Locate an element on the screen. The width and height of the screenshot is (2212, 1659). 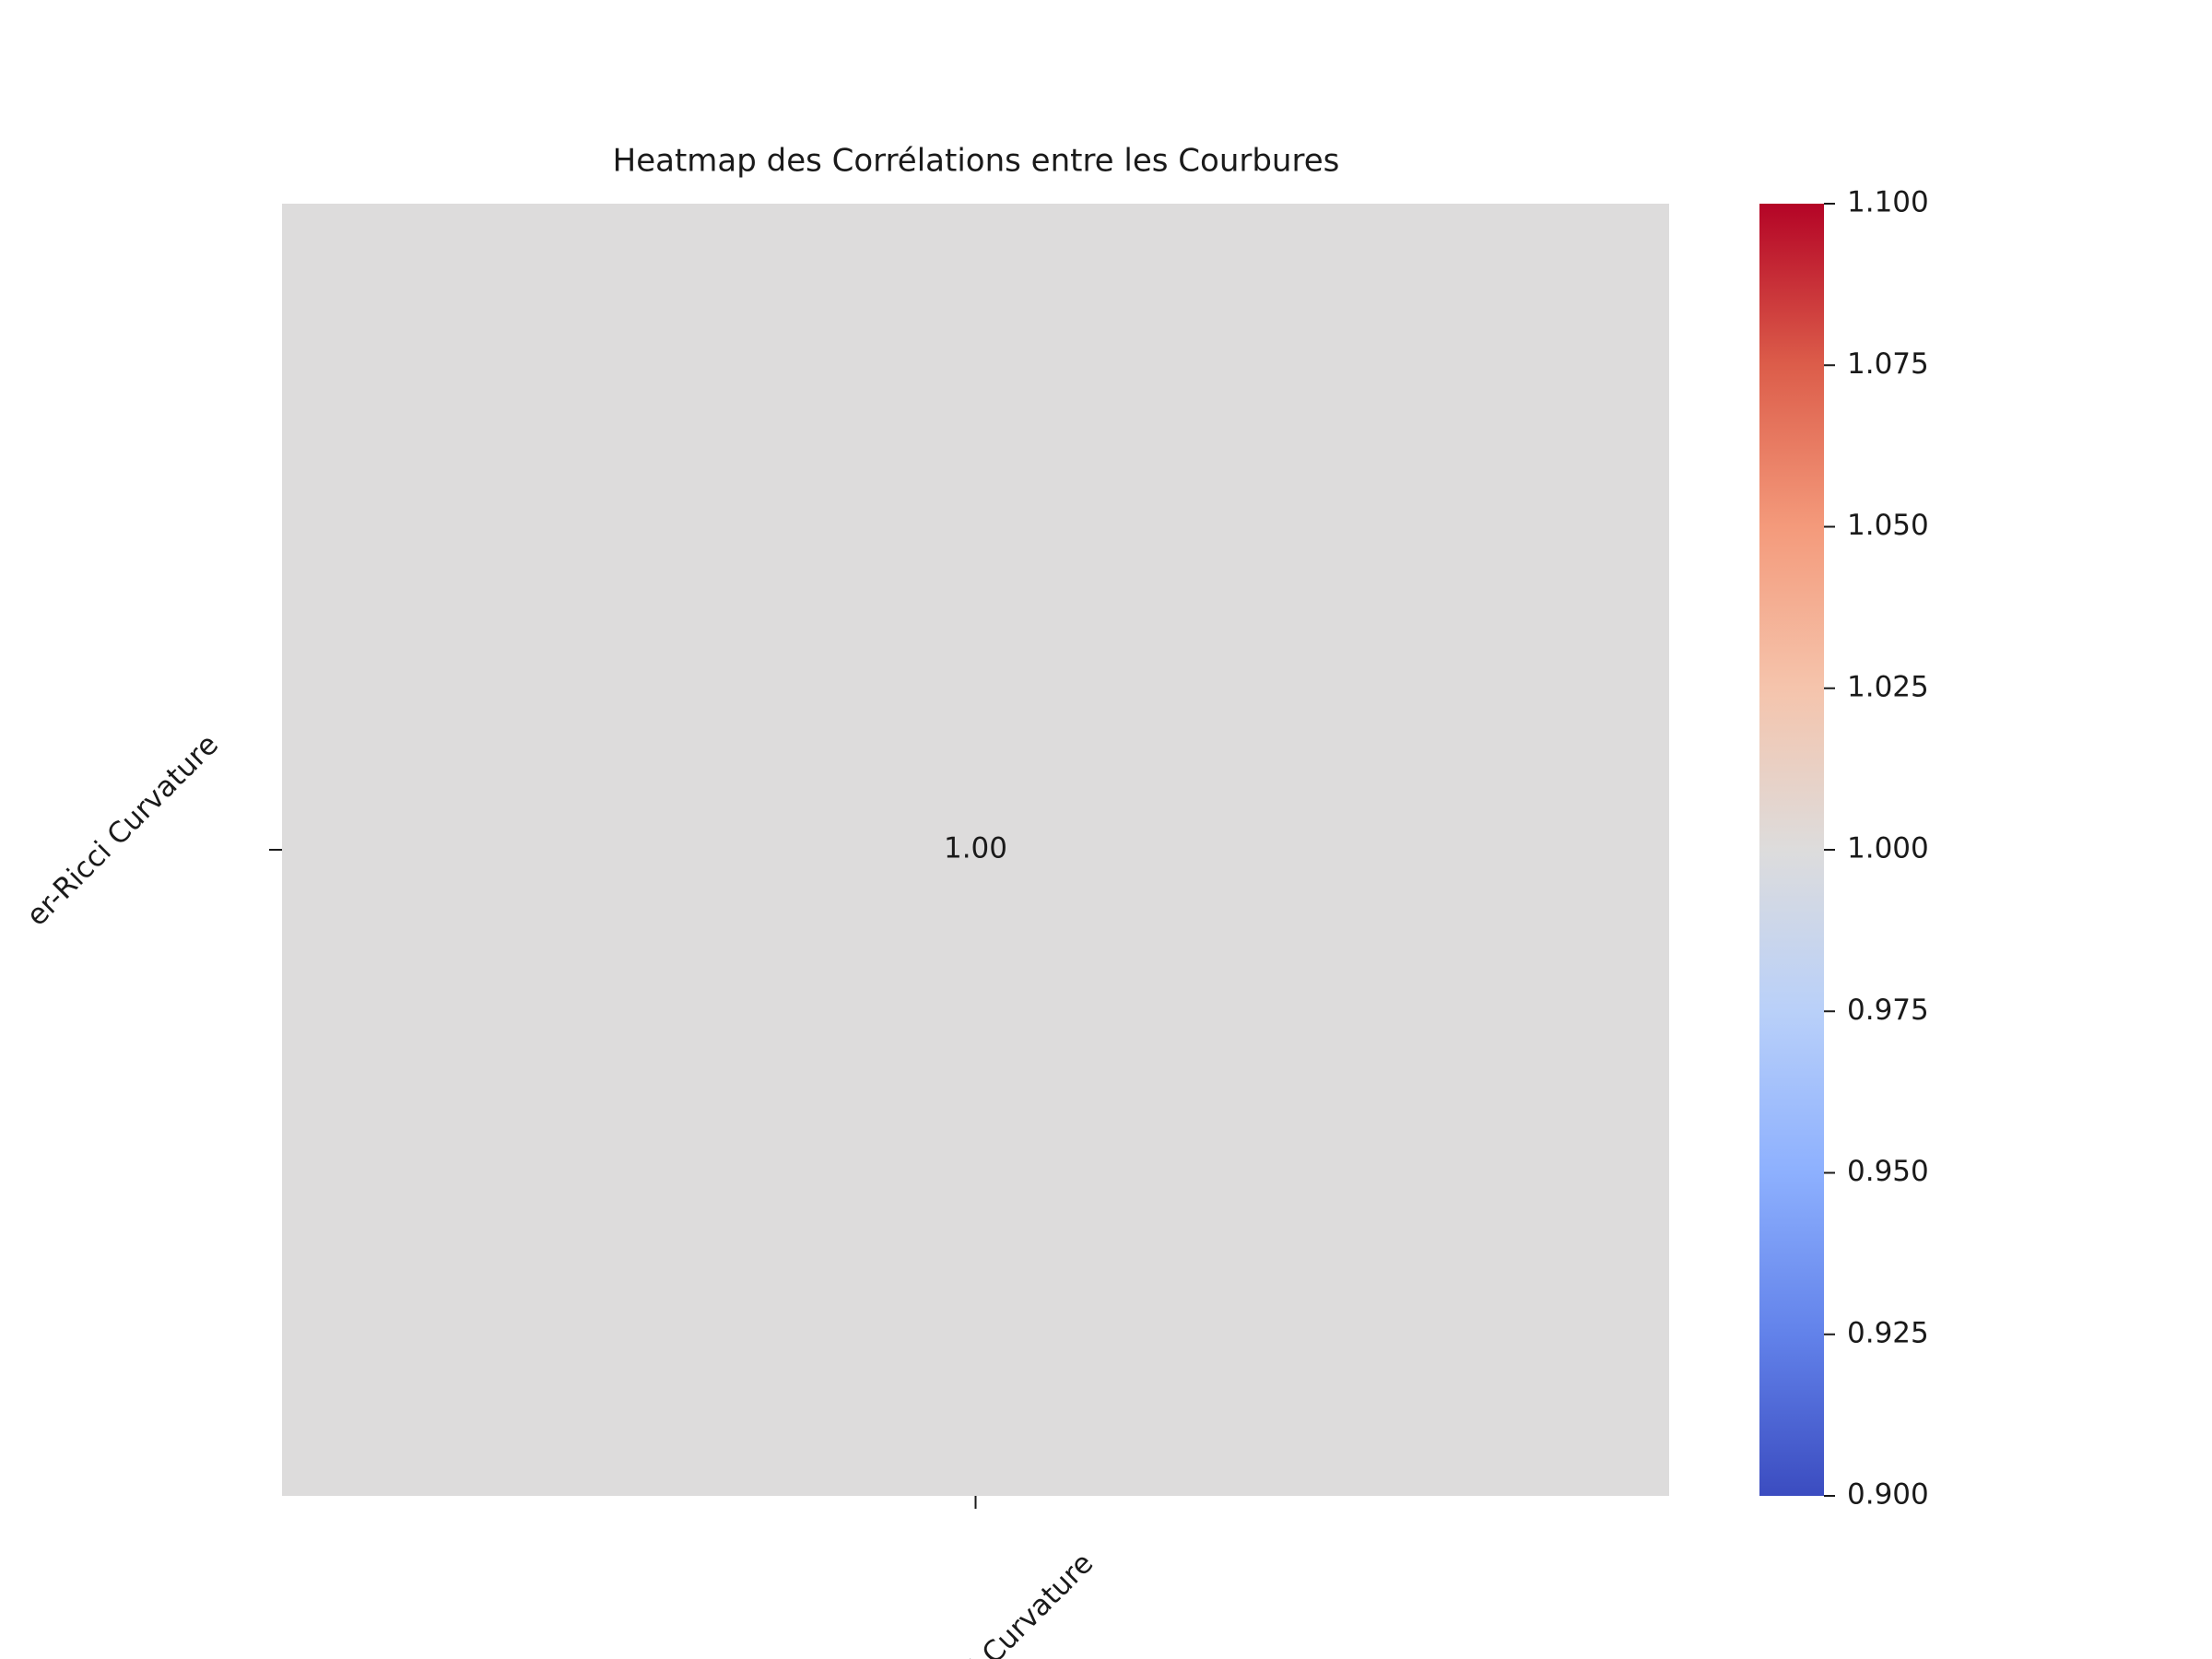
colorbar-tick-label: 0.950 is located at coordinates (1888, 1171).